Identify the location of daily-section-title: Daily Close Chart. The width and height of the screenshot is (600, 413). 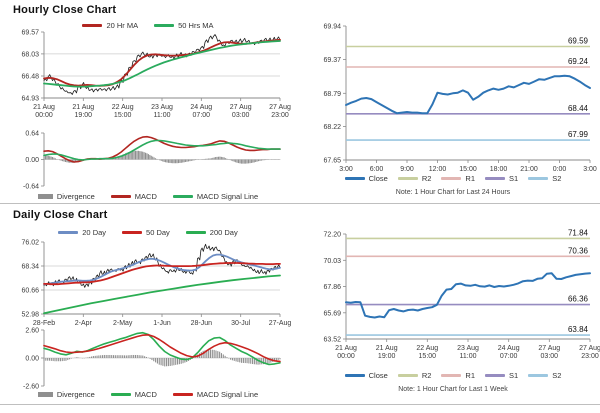
(60, 215).